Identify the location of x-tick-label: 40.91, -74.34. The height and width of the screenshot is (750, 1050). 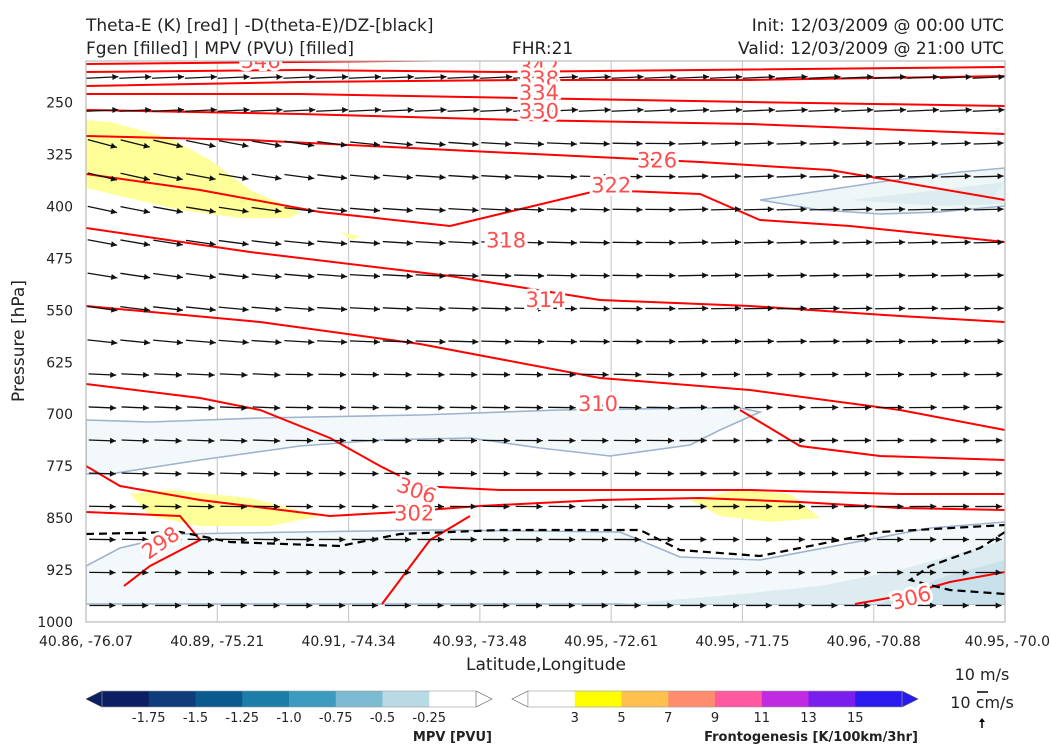
(349, 642).